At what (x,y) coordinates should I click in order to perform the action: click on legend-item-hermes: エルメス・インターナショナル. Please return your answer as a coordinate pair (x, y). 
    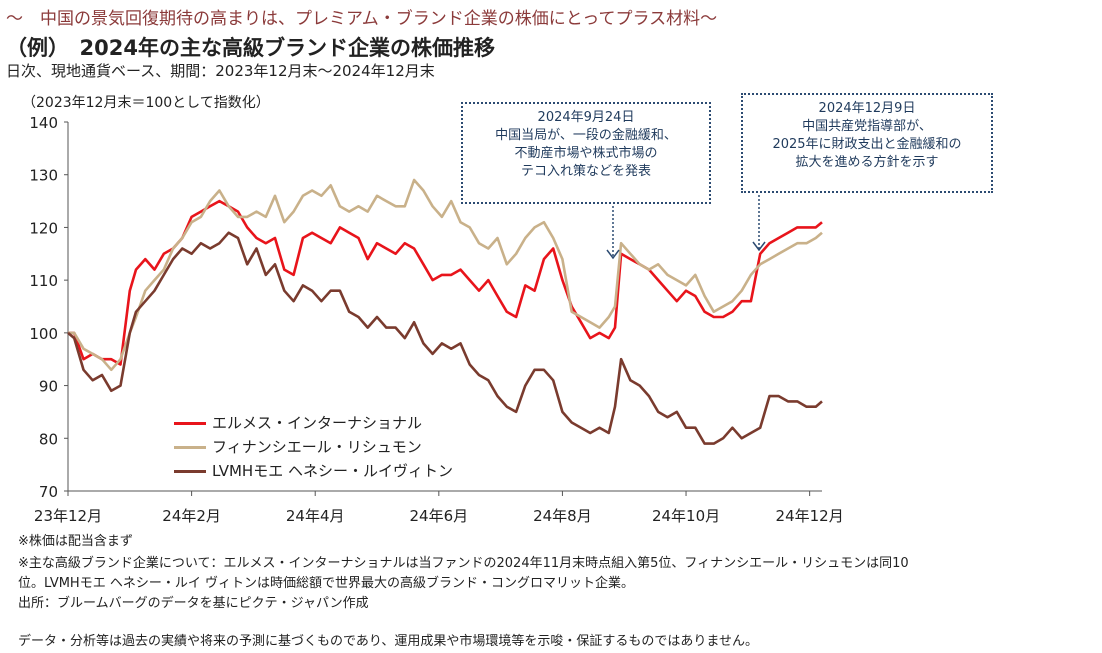
    Looking at the image, I should click on (298, 422).